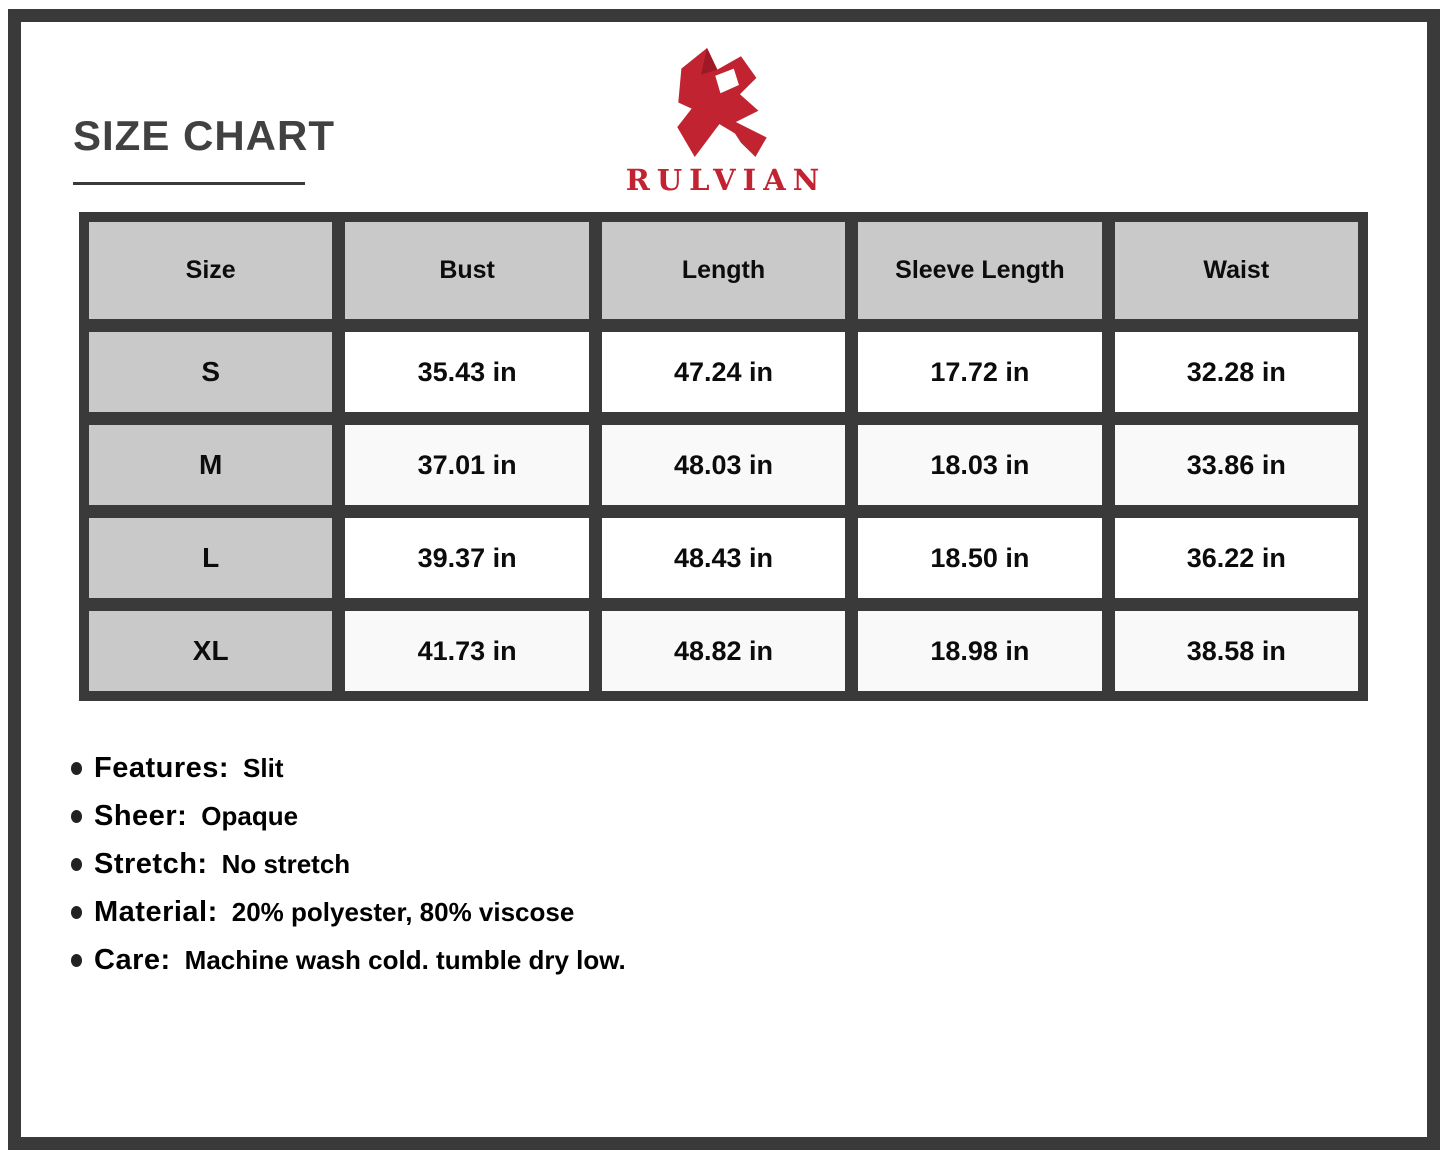 The image size is (1445, 1156). Describe the element at coordinates (211, 270) in the screenshot. I see `column-header-size: Size` at that location.